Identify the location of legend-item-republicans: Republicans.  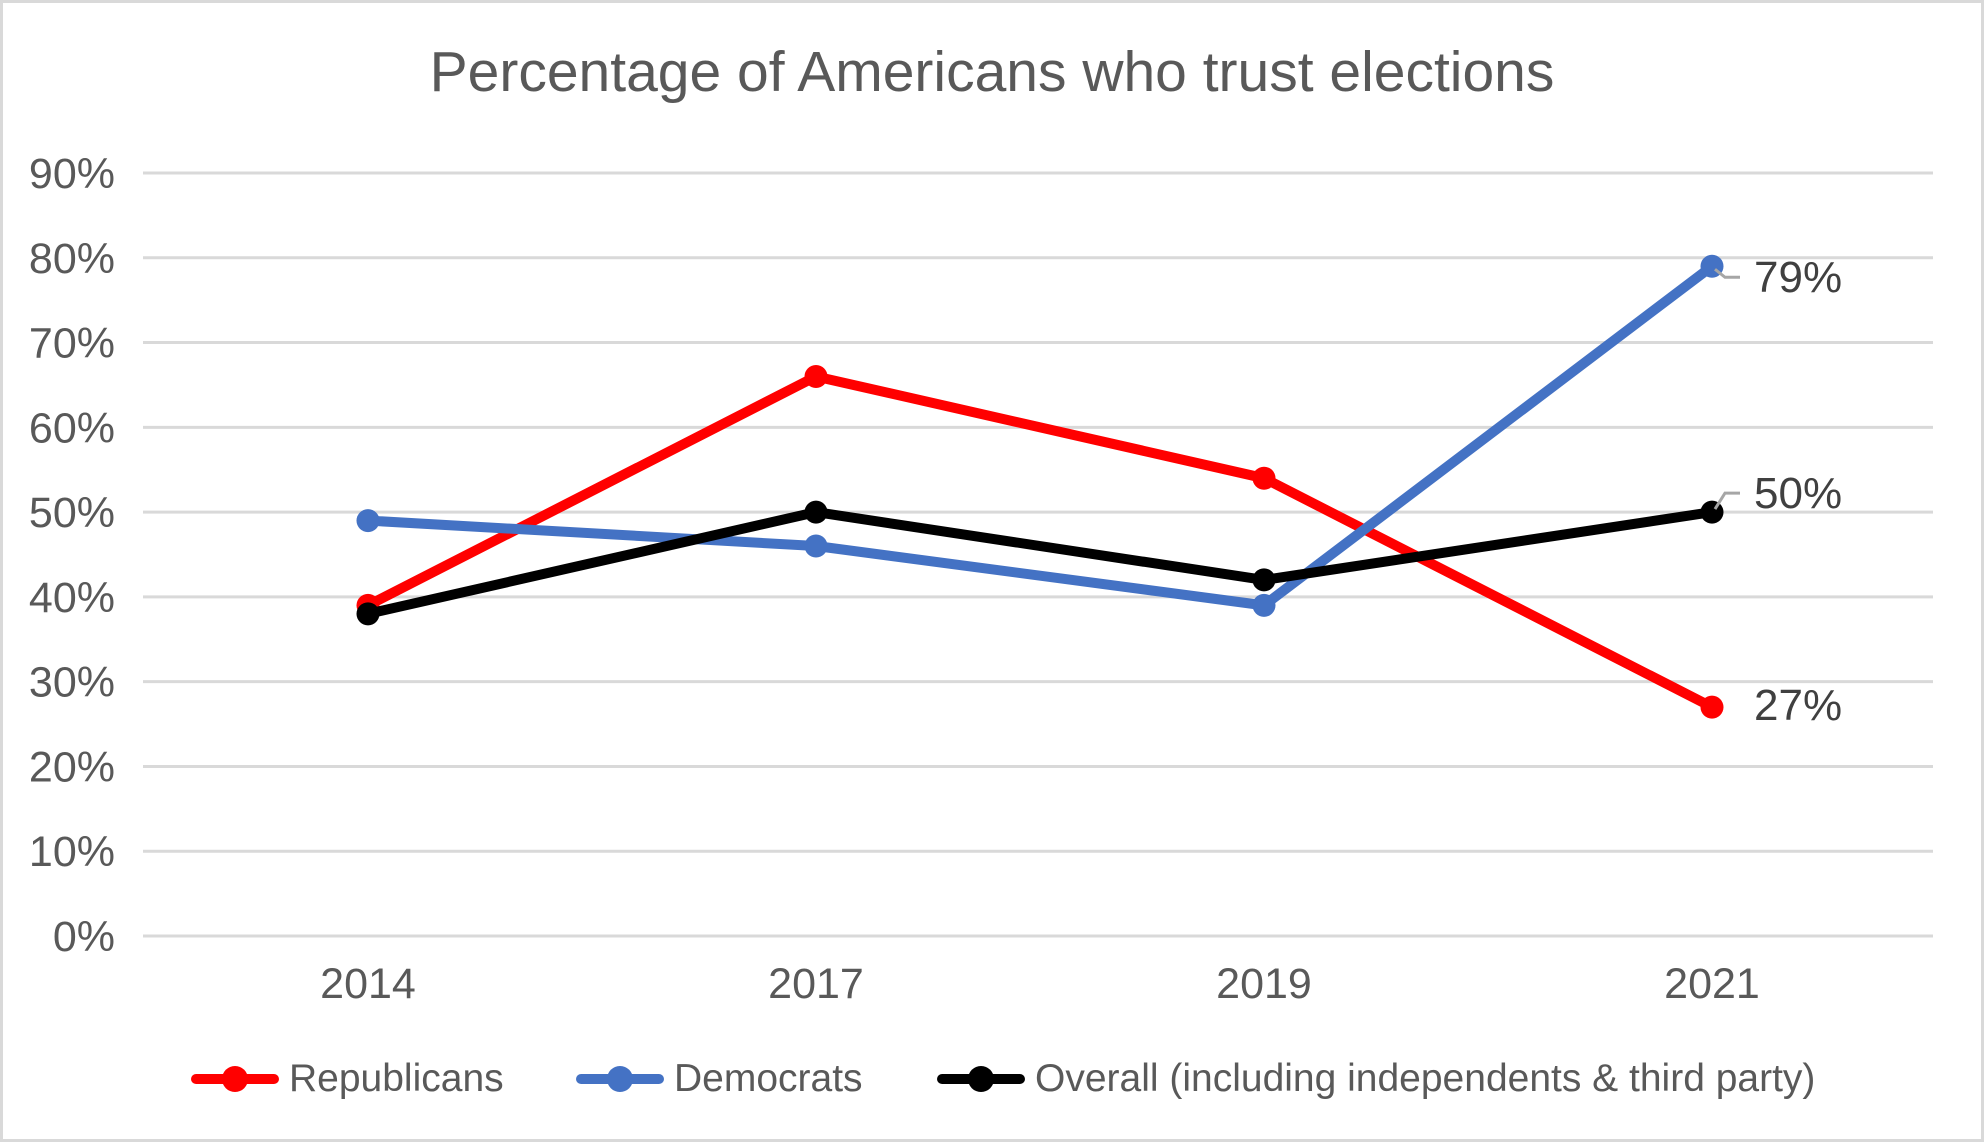
(347, 1079).